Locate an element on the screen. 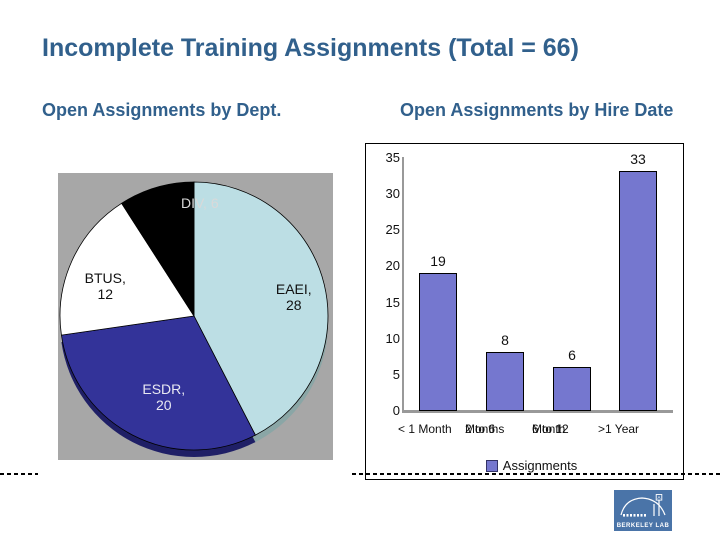  bar-data-label: 33 is located at coordinates (638, 159).